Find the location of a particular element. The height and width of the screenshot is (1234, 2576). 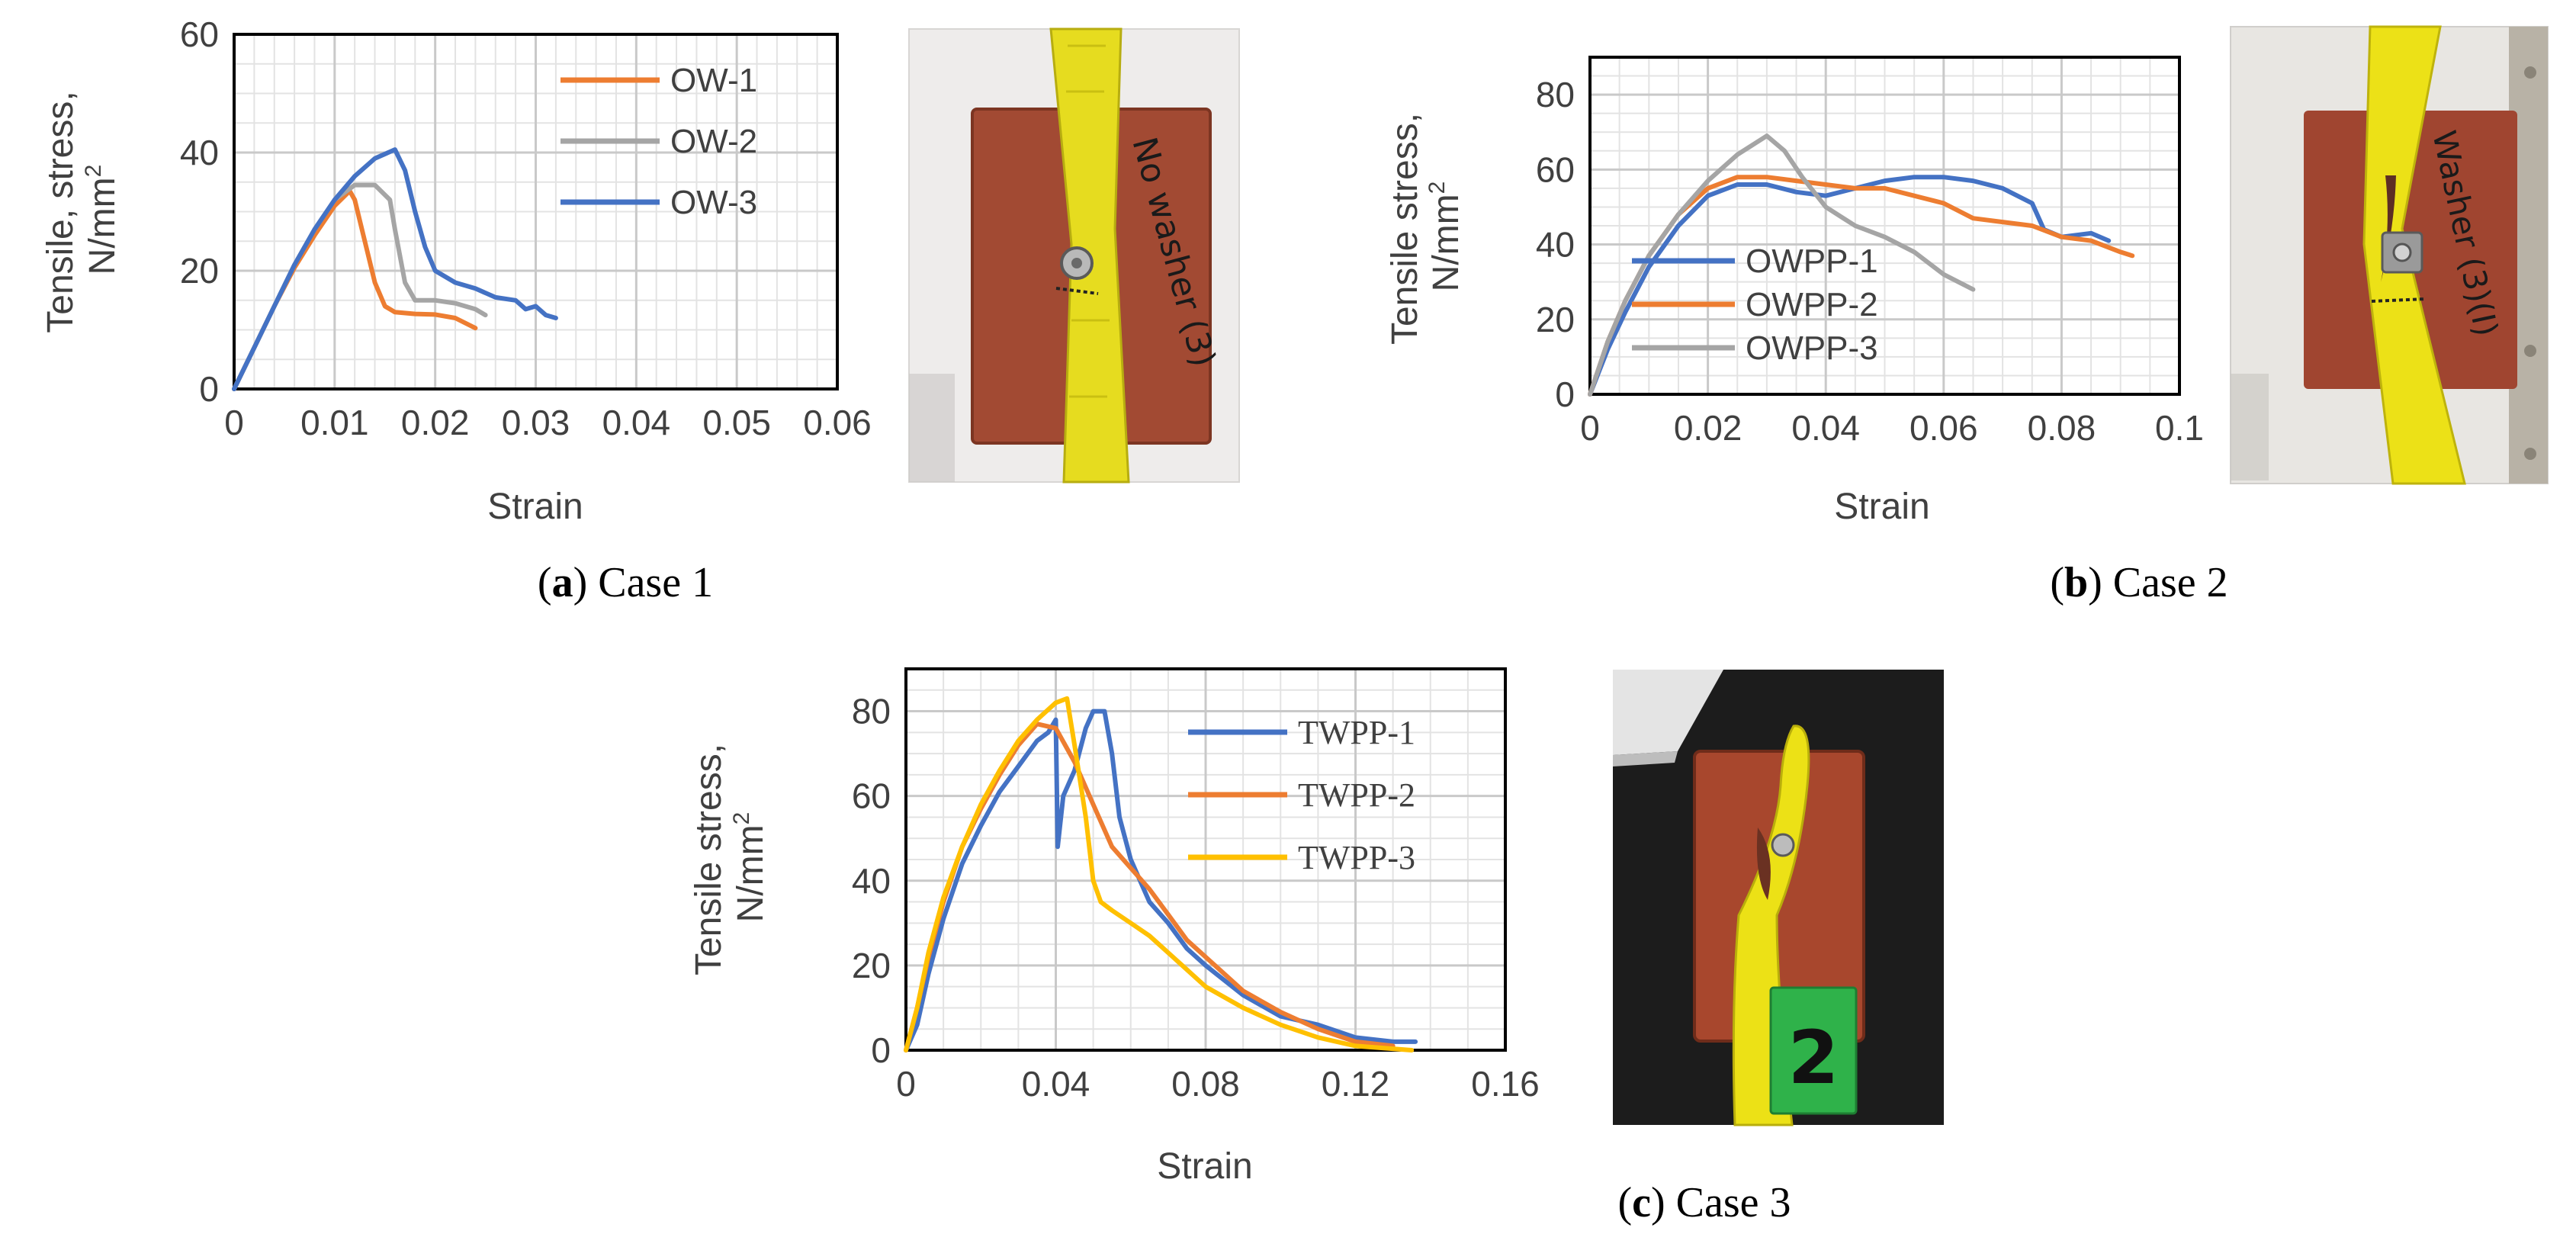

chart-b-x-axis-title: Strain is located at coordinates (1881, 507).